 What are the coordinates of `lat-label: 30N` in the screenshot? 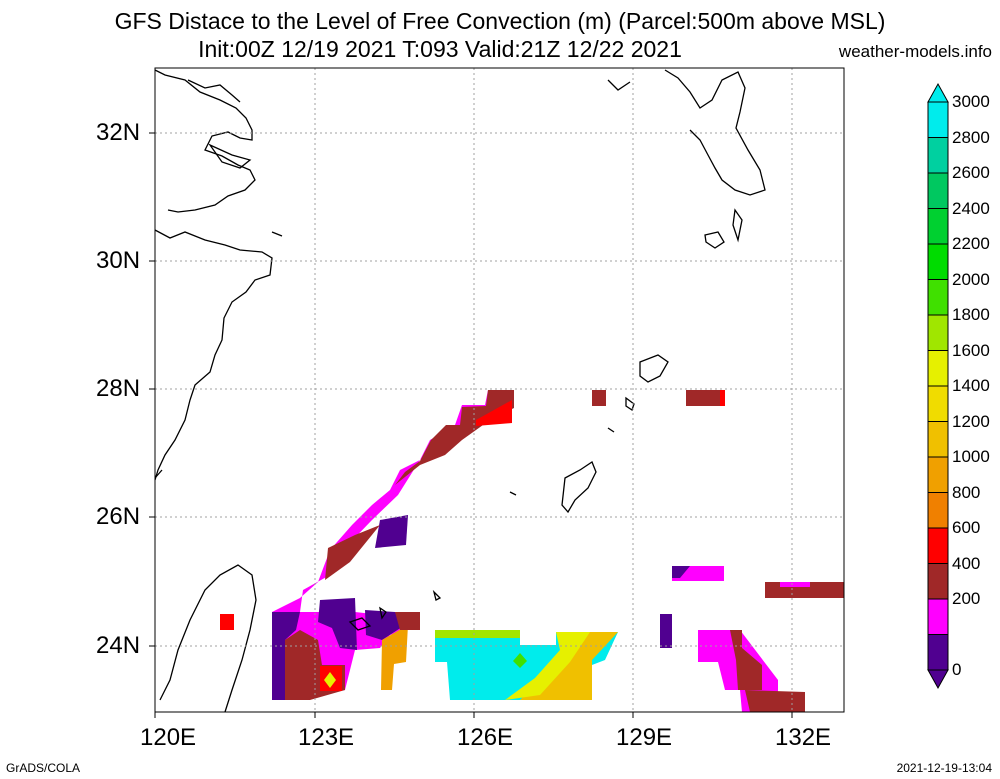 It's located at (118, 260).